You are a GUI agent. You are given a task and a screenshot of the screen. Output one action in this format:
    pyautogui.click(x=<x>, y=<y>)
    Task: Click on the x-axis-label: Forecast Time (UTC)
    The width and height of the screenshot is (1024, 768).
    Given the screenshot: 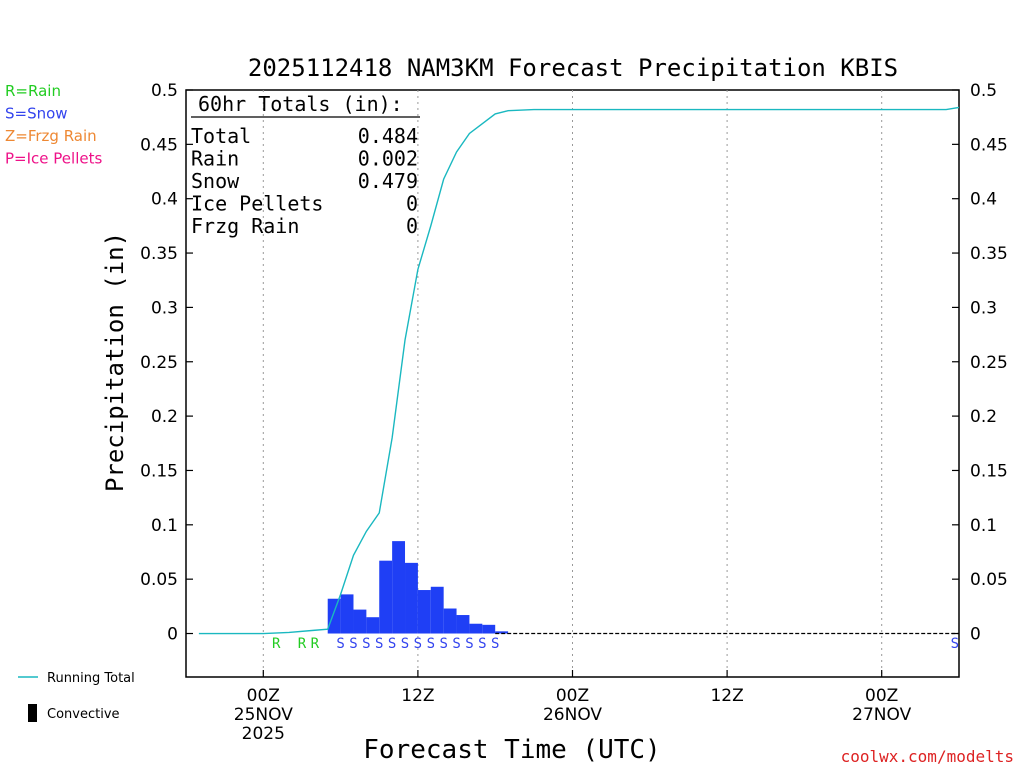 What is the action you would take?
    pyautogui.click(x=511, y=750)
    